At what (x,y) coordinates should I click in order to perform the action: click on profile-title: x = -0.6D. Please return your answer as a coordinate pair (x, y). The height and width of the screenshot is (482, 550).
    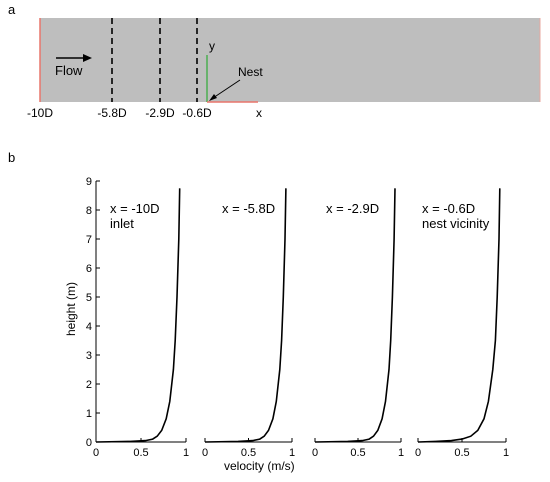
    Looking at the image, I should click on (448, 208).